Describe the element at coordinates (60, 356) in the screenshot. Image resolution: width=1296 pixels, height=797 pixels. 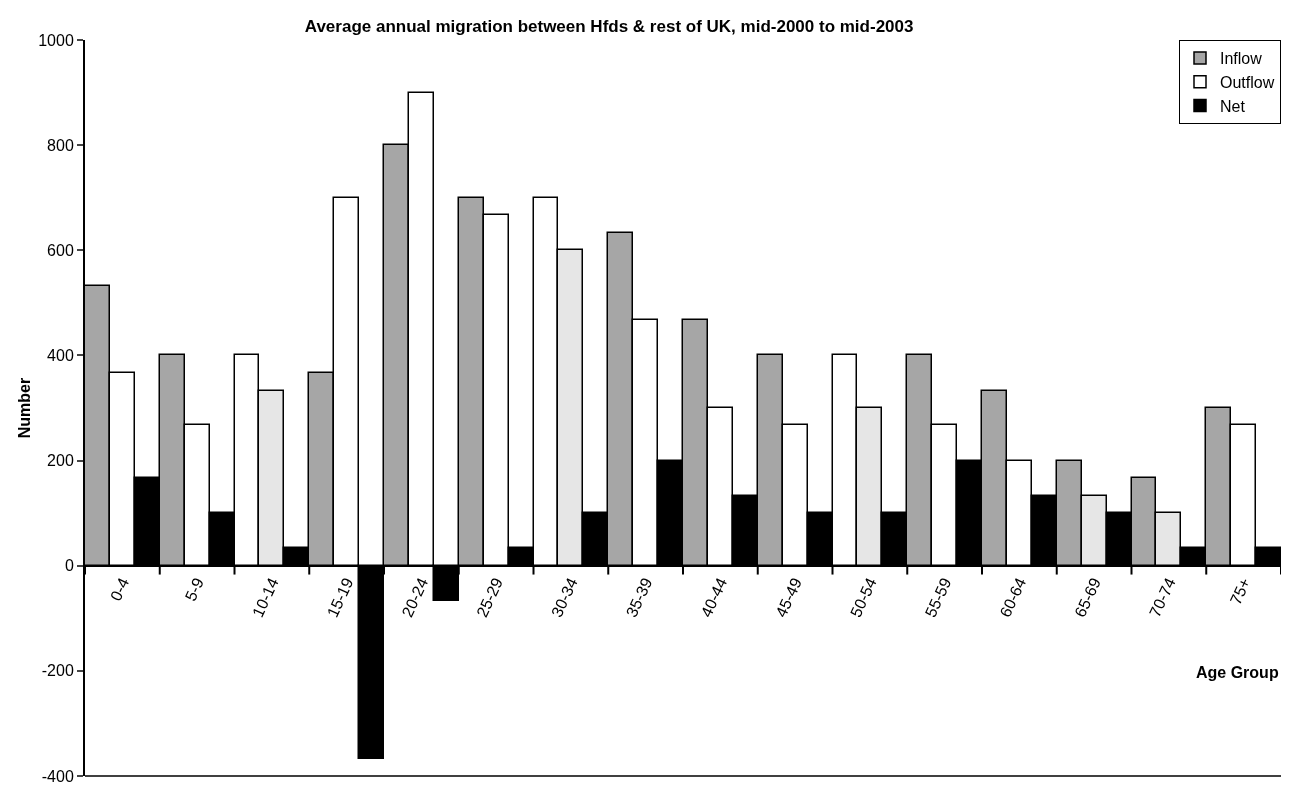
I see `y-tick-label: 400` at that location.